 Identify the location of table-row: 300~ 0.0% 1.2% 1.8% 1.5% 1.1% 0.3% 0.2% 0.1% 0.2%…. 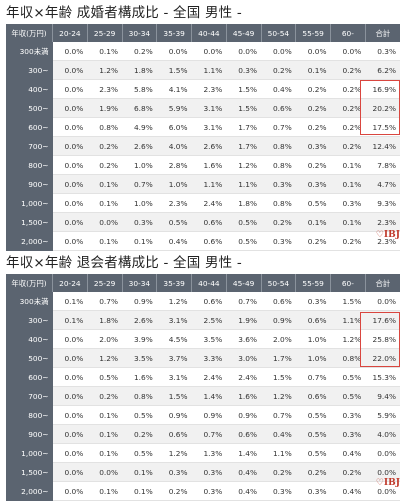
(203, 70).